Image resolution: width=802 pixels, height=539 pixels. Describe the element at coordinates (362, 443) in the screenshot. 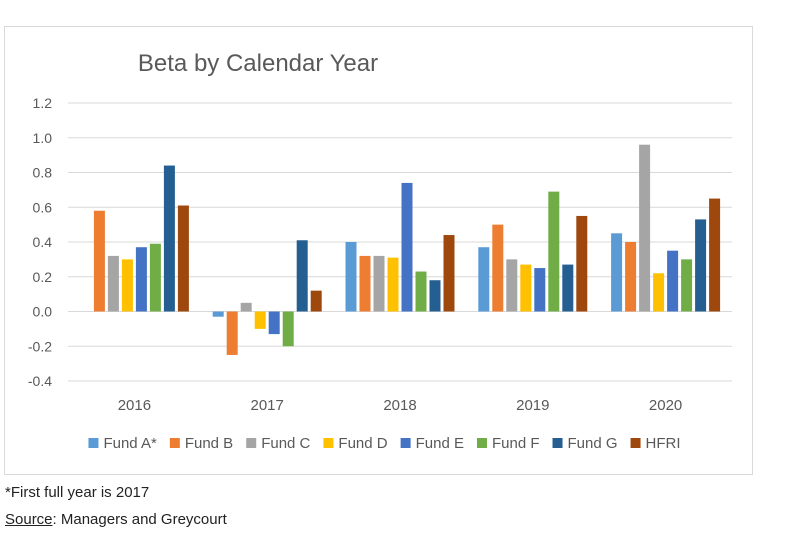

I see `legend-label: Fund D` at that location.